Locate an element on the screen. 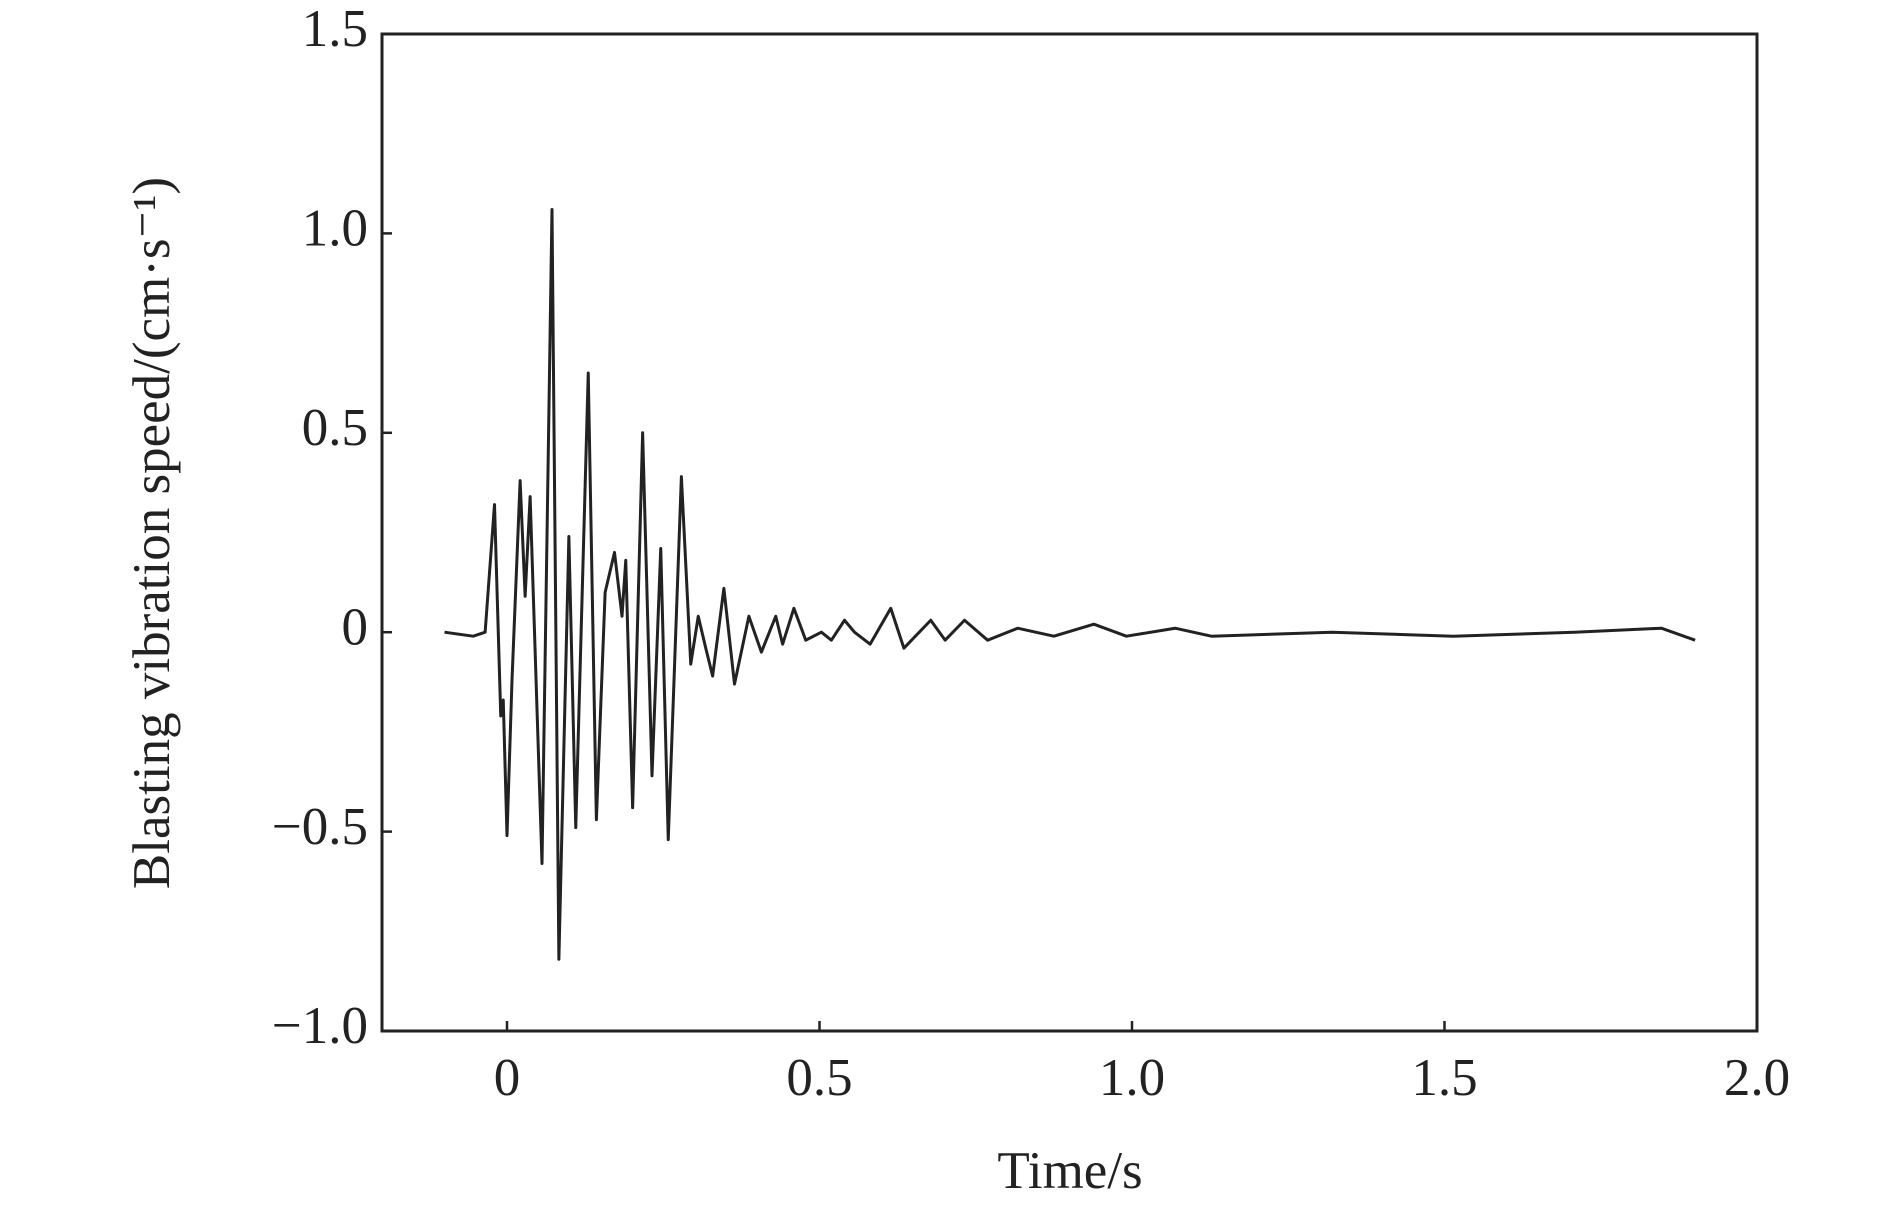 The width and height of the screenshot is (1890, 1213). x-tick-label: 1.5 is located at coordinates (1444, 1078).